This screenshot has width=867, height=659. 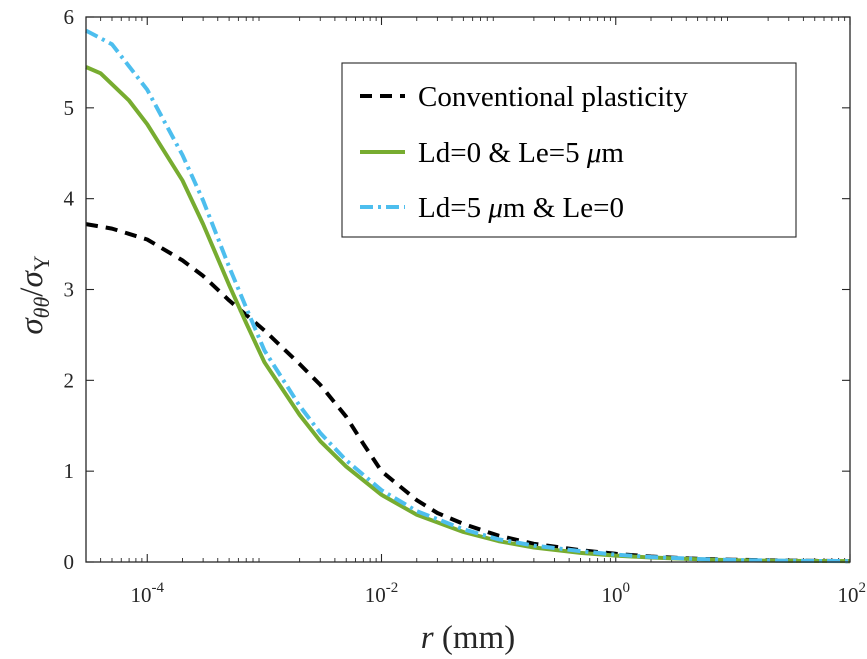 I want to click on y-tick-label: 6, so click(x=69, y=17).